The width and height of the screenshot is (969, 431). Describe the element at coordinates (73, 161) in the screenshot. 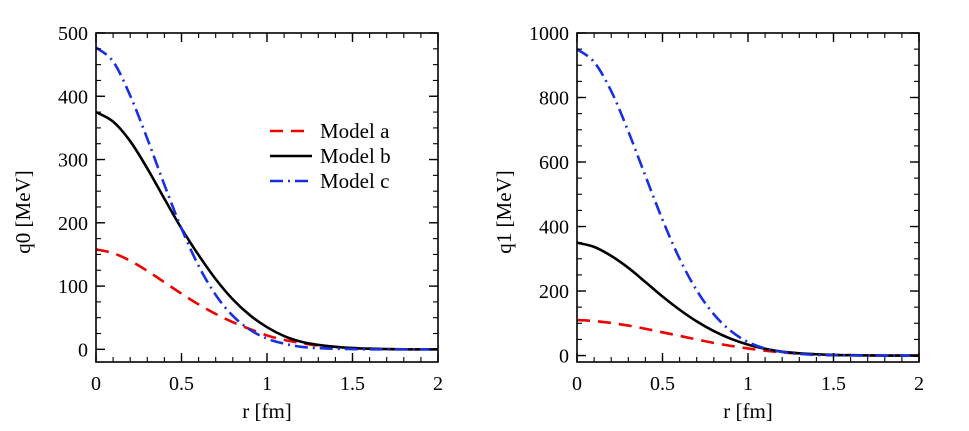

I see `y-tick-label-q0: 300` at that location.